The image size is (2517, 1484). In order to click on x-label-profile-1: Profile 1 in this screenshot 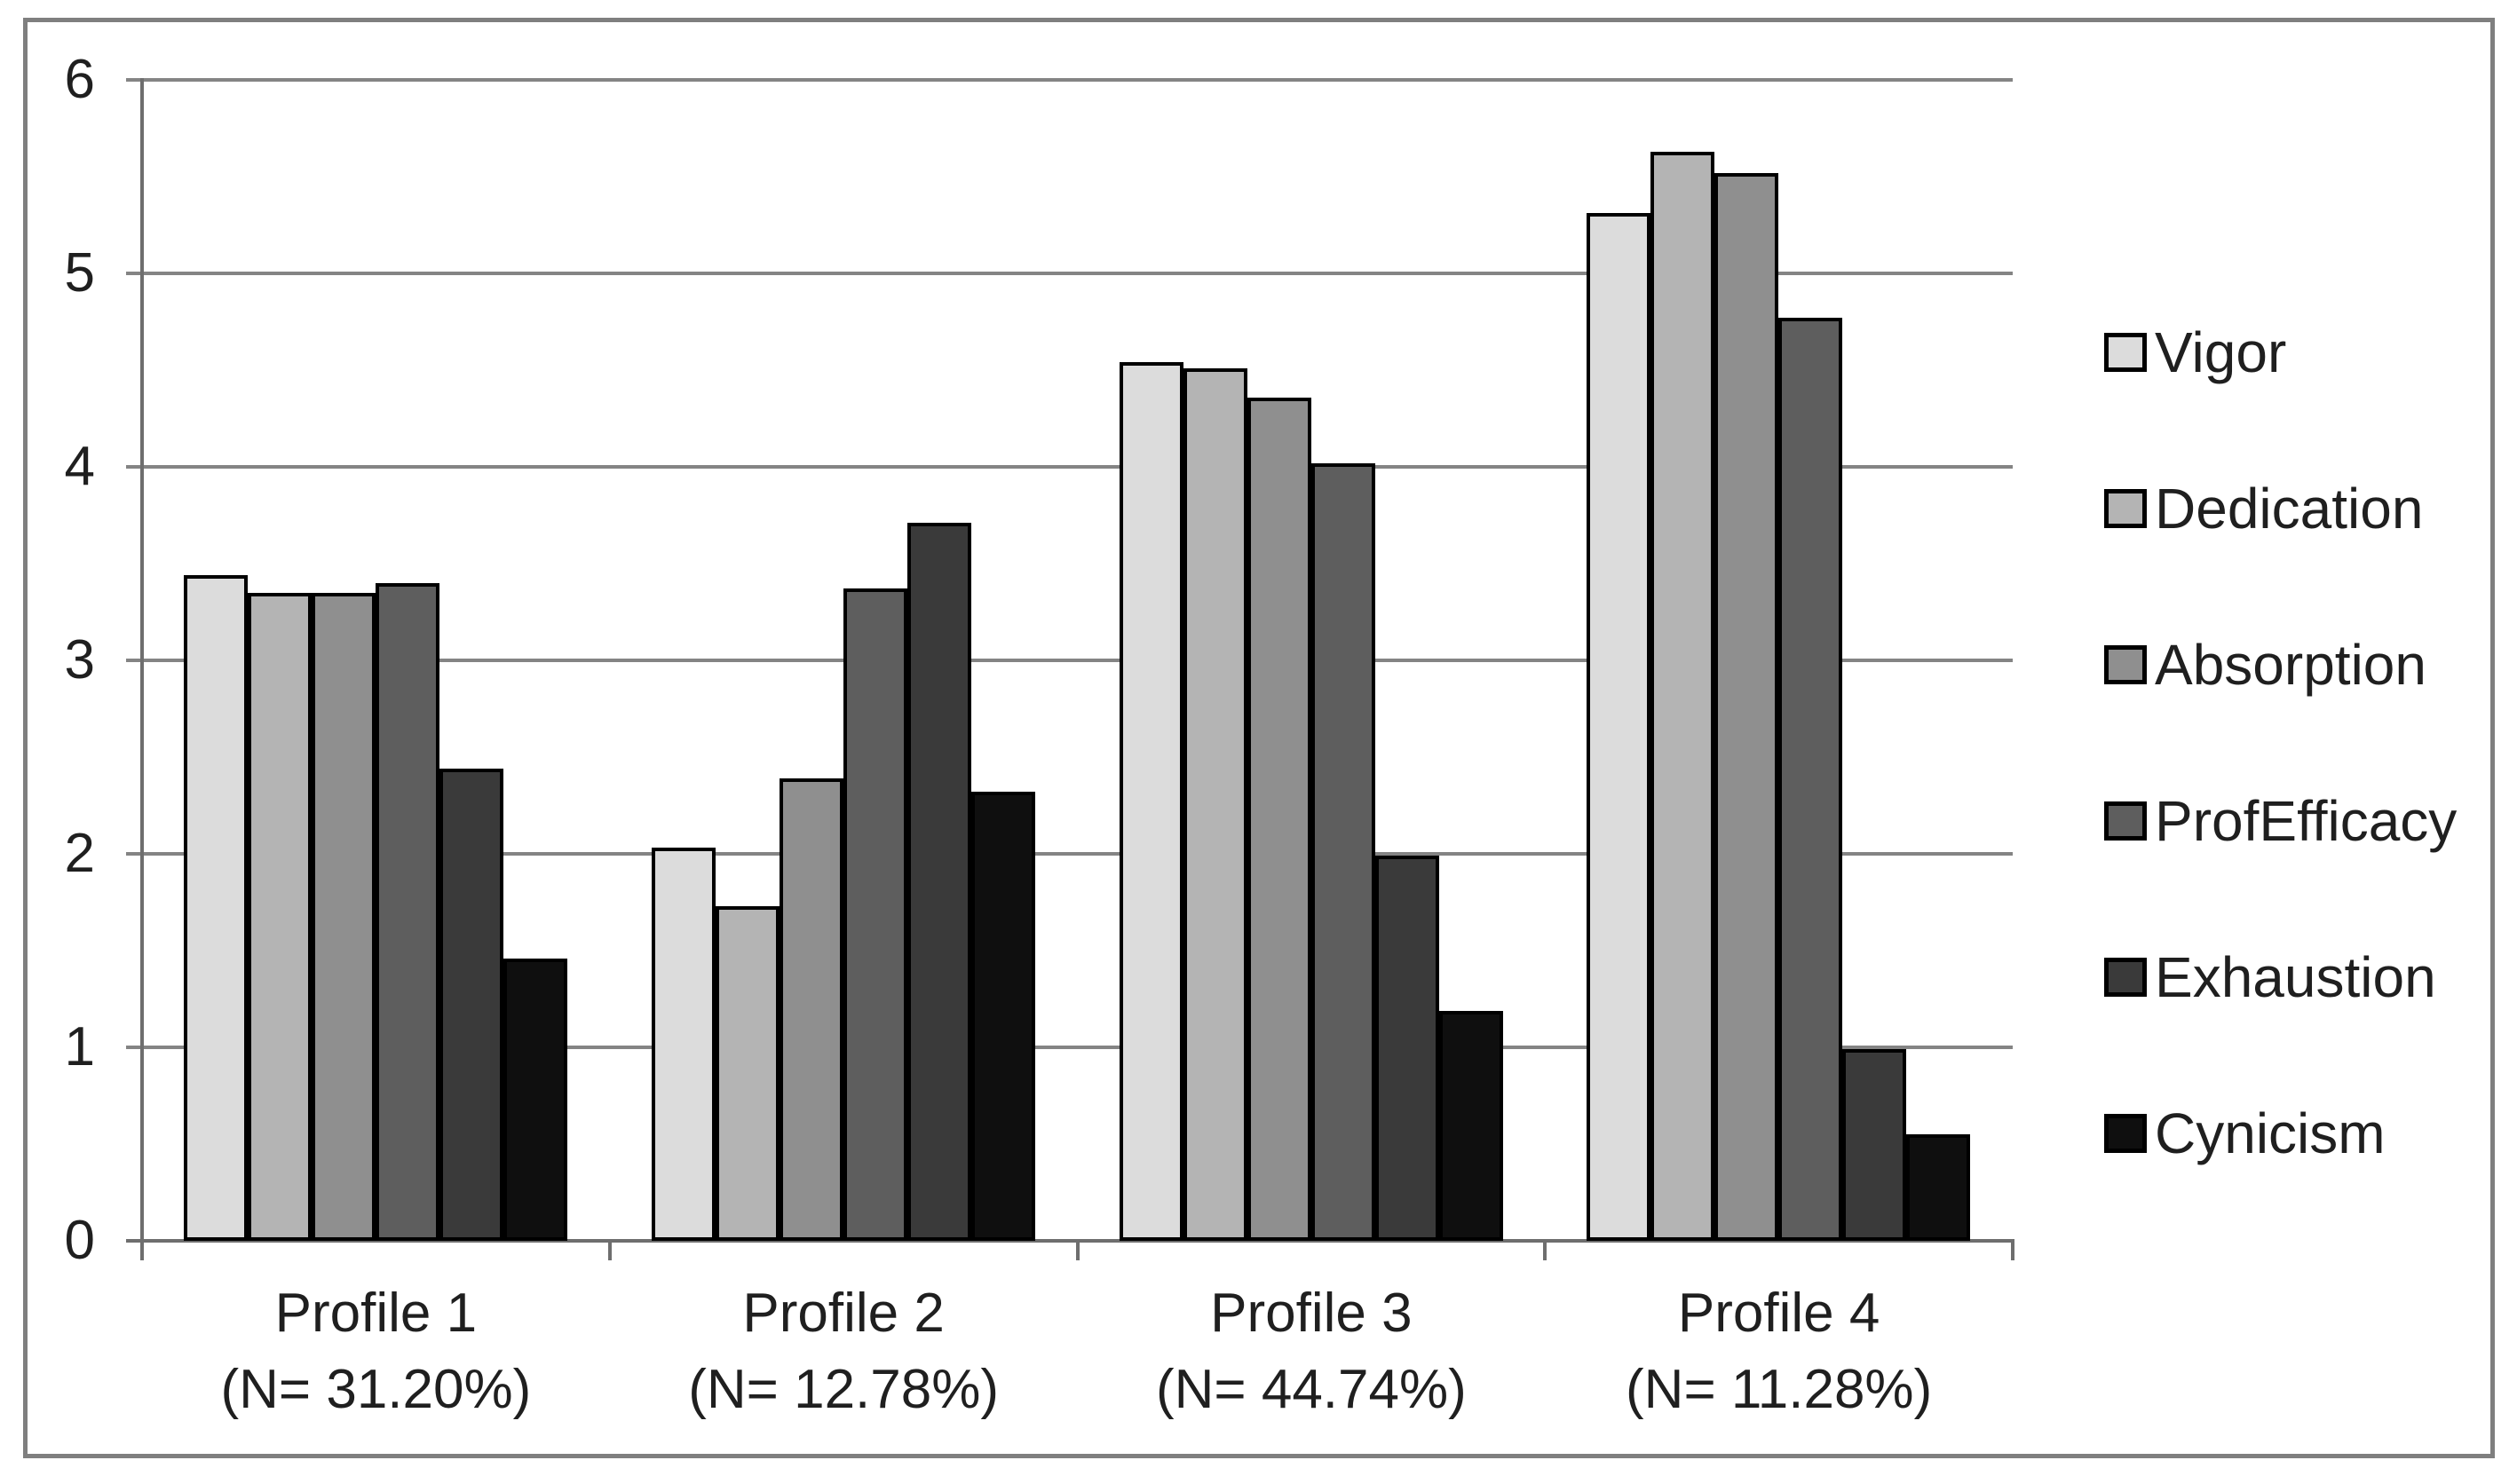, I will do `click(376, 1314)`.